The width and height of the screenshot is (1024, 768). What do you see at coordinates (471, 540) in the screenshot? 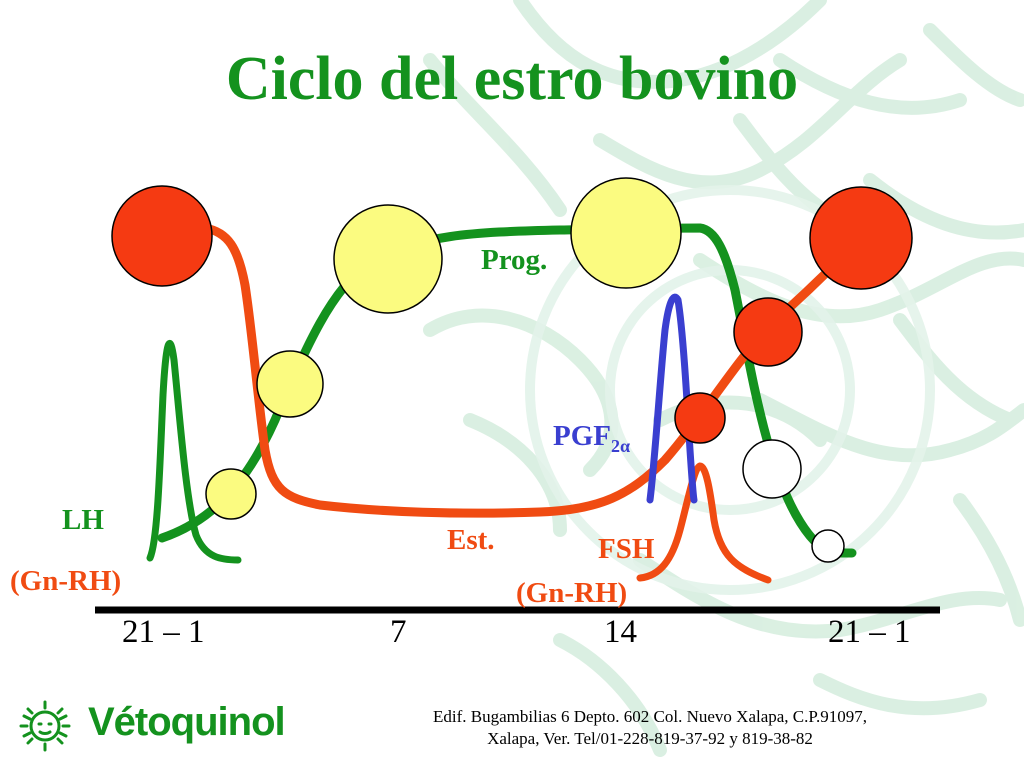
I see `estrogen-label: Est.` at bounding box center [471, 540].